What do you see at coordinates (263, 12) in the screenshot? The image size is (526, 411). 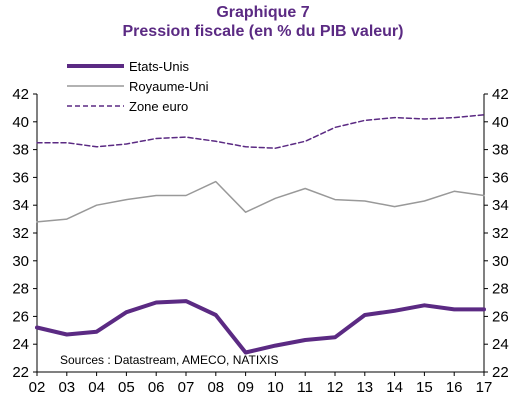 I see `chart-title: Graphique 7` at bounding box center [263, 12].